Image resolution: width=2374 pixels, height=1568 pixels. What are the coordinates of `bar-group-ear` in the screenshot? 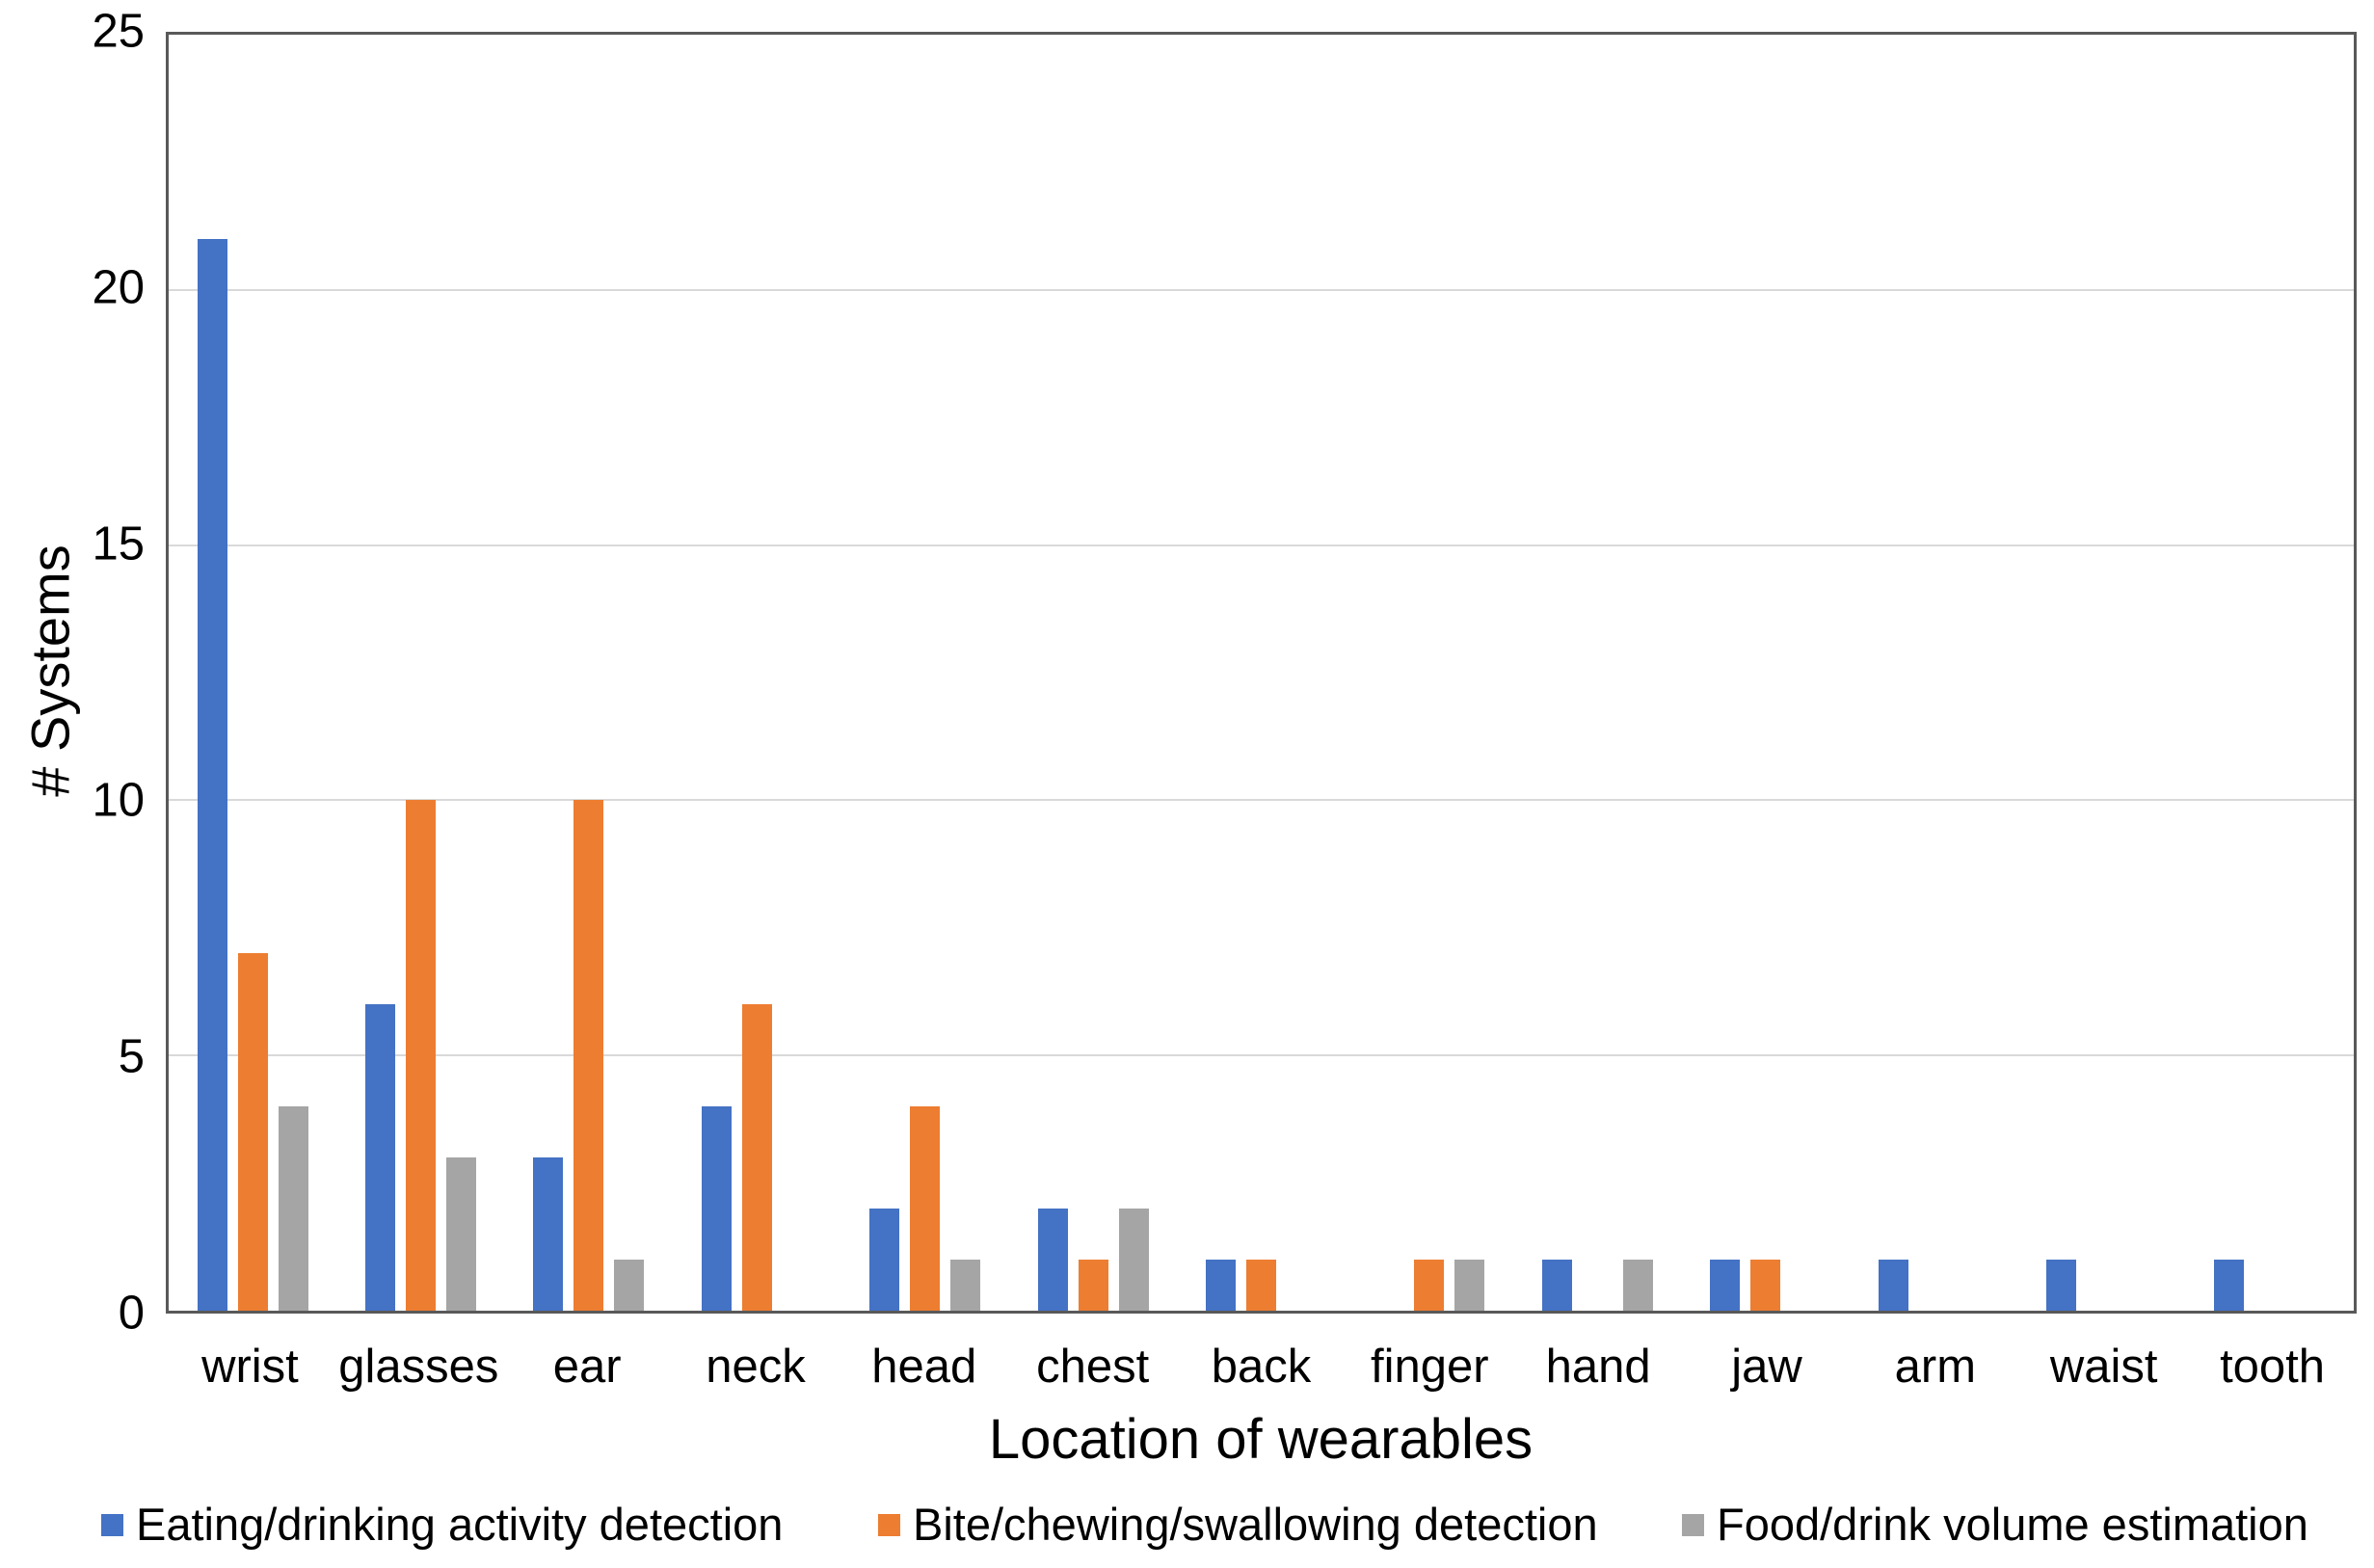 It's located at (589, 673).